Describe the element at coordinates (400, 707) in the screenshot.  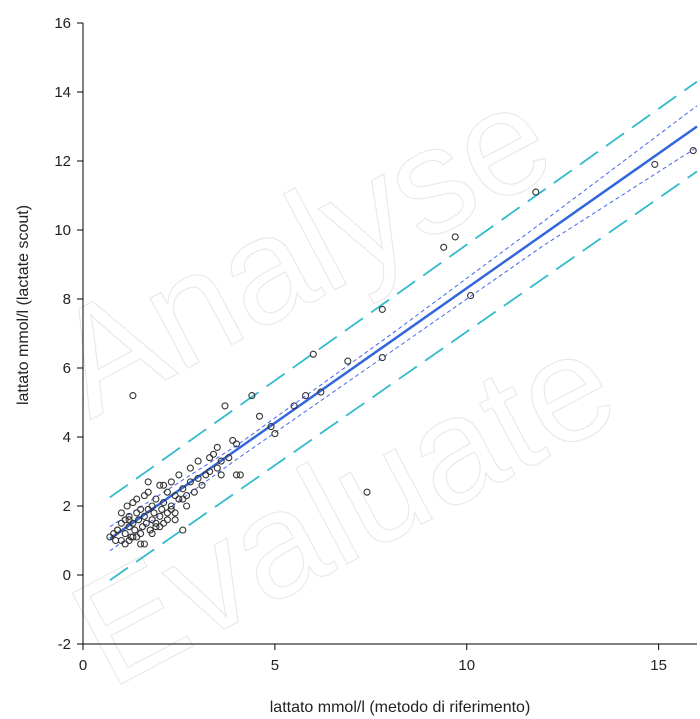
I see `x-axis-title: lattato mmol/l (metodo di riferimento)` at that location.